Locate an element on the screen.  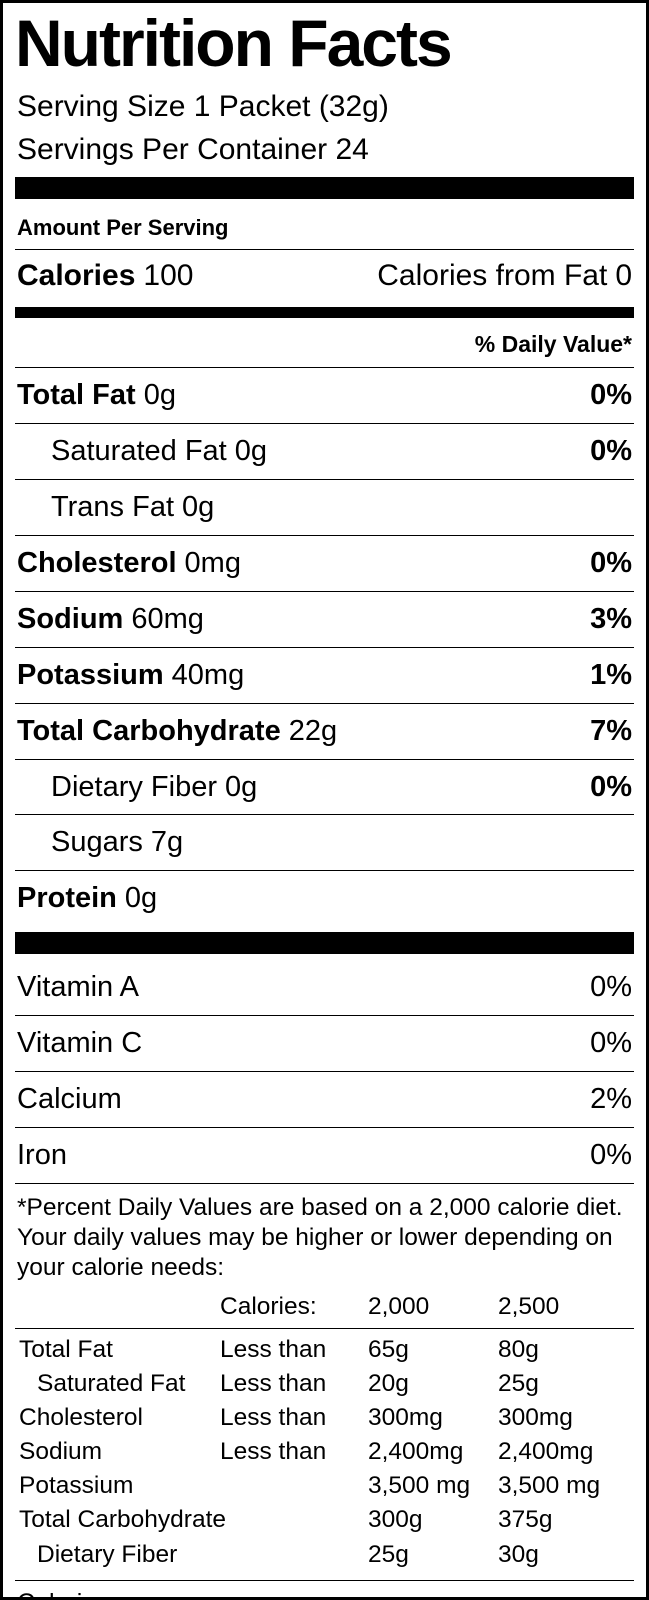
nutrient-label: Sodium is located at coordinates (70, 618).